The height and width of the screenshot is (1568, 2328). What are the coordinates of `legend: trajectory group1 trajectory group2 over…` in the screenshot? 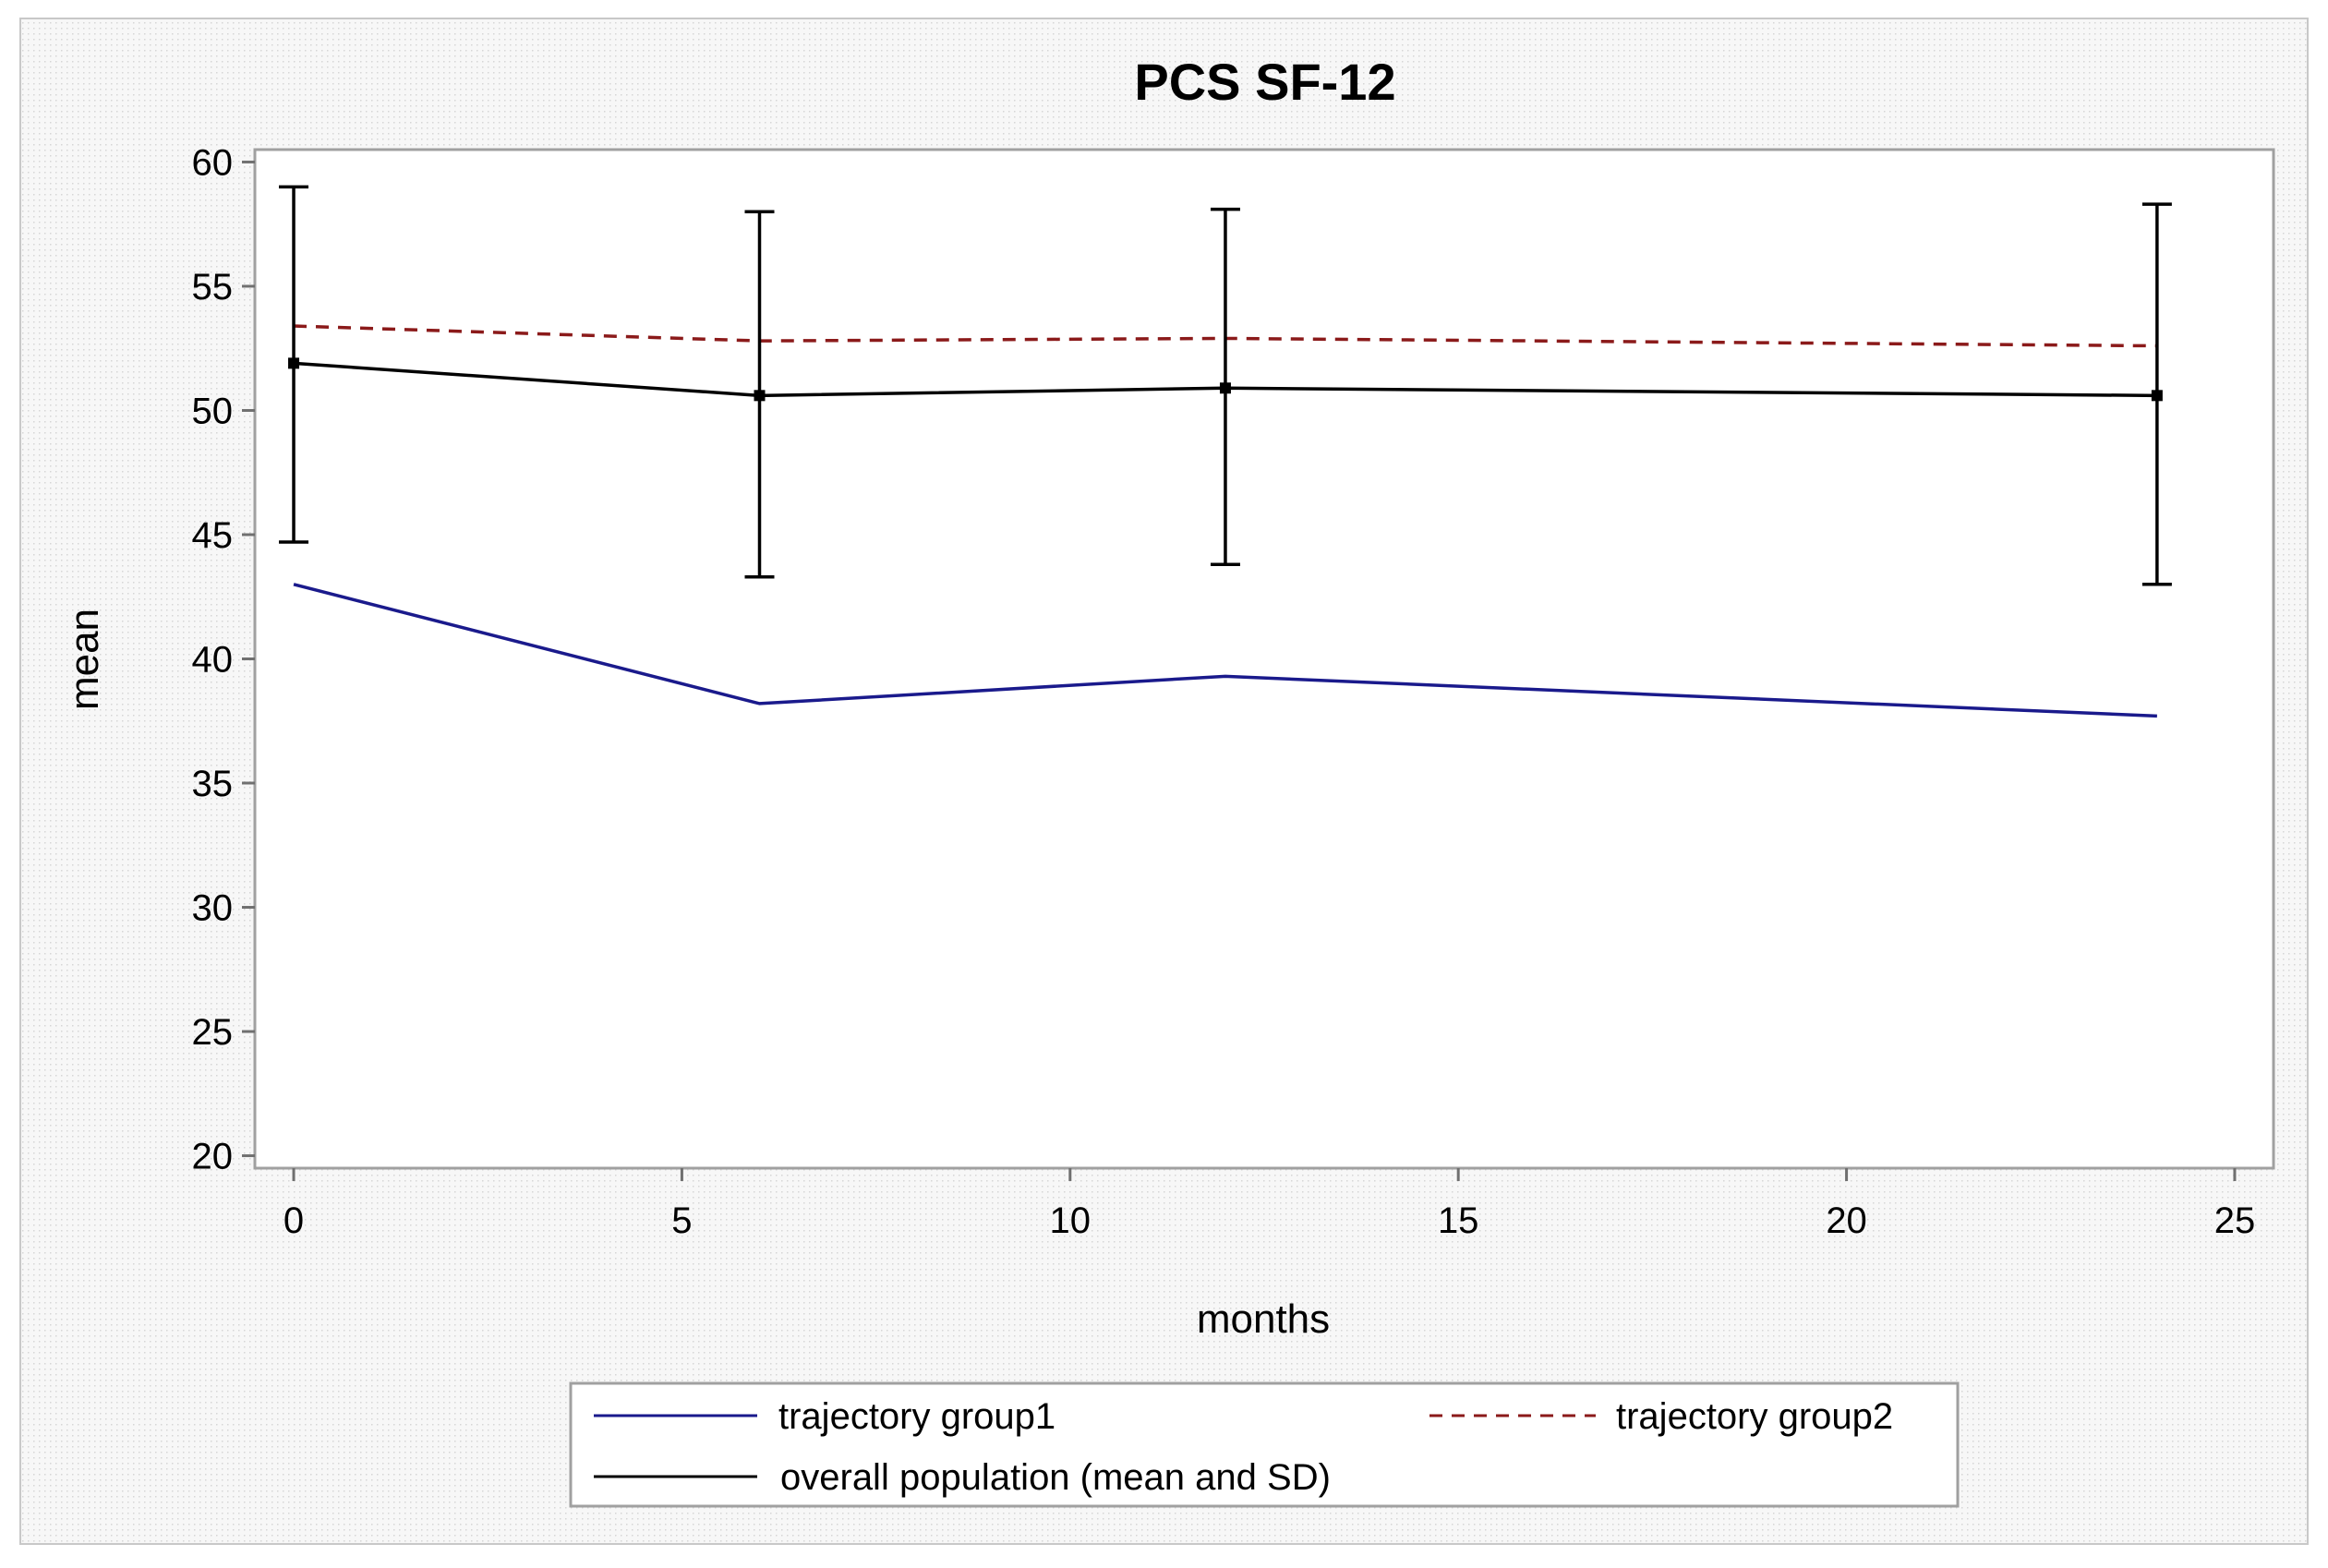 It's located at (1264, 1444).